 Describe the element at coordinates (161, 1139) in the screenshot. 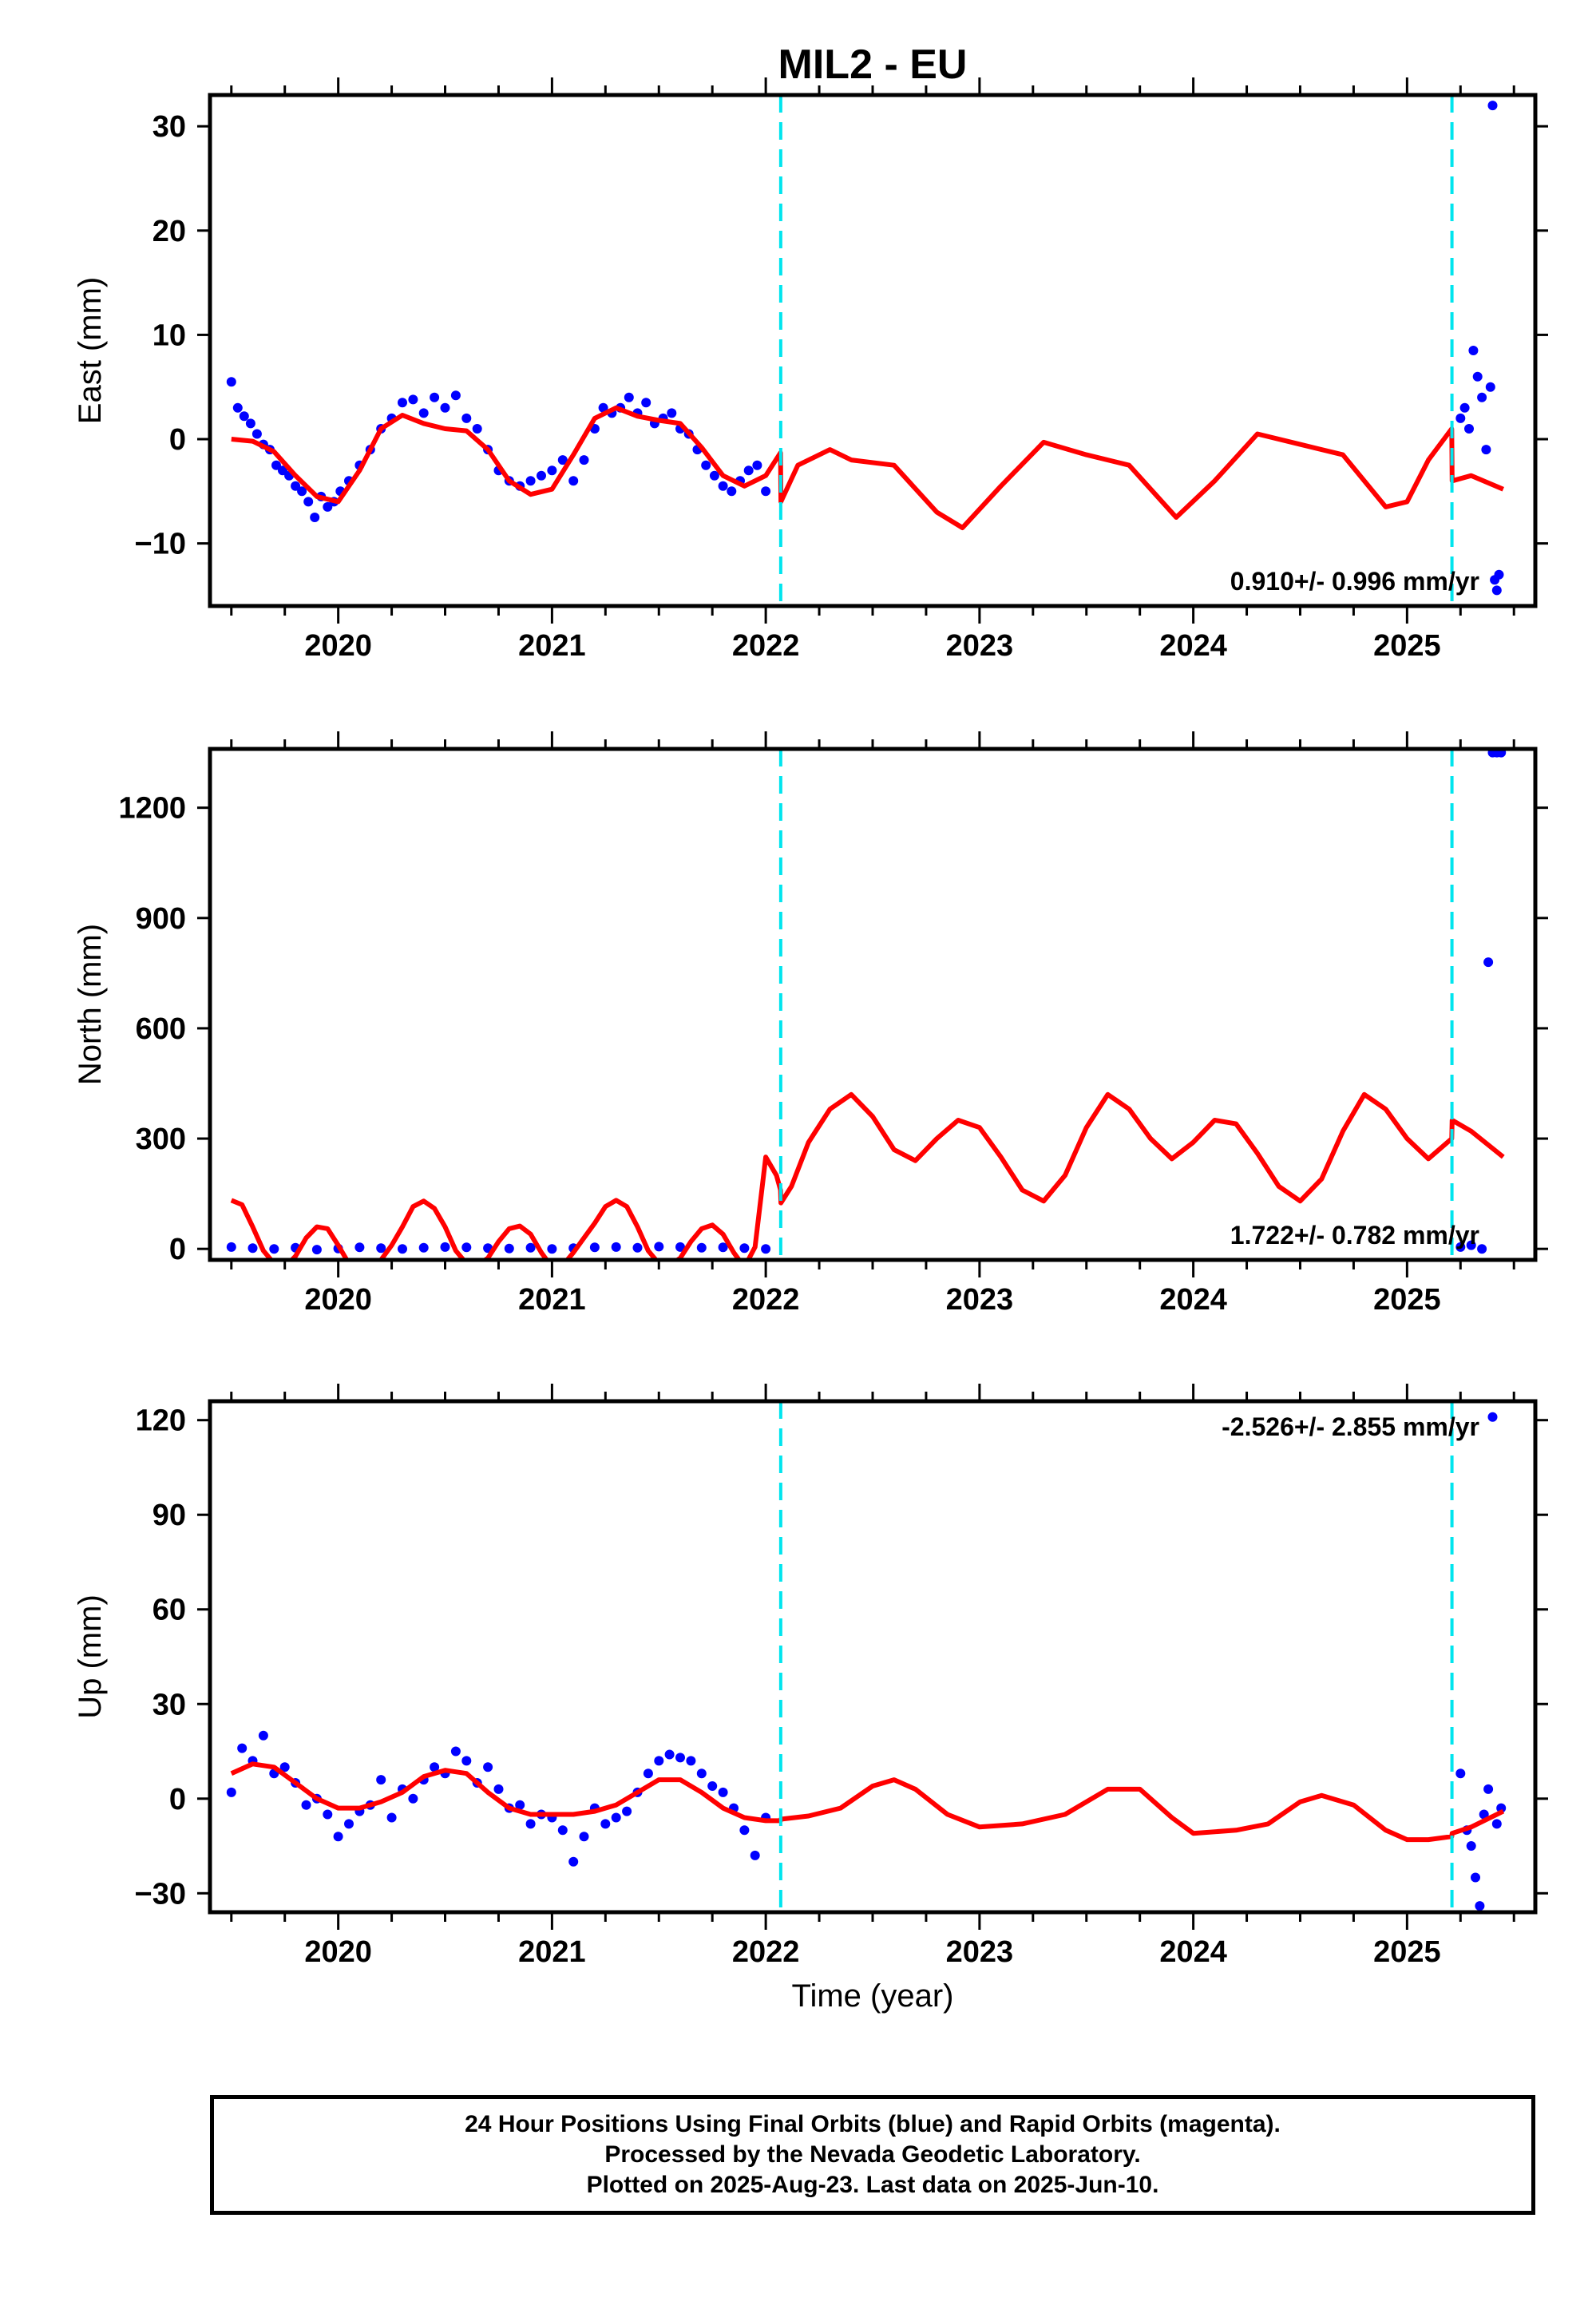

I see `y-tick-label: 300` at that location.